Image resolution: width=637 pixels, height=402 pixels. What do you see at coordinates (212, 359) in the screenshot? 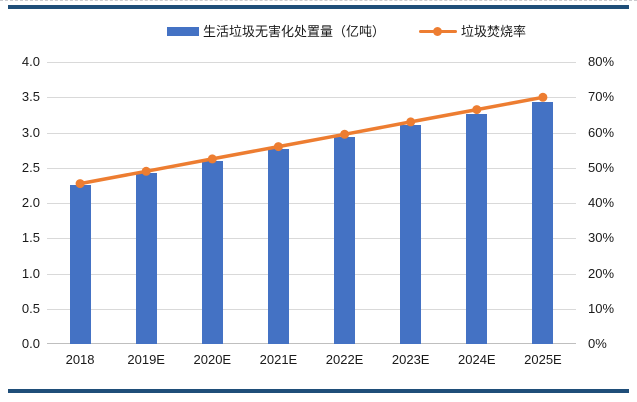
I see `x-axis-tick-2020E: 2020E` at bounding box center [212, 359].